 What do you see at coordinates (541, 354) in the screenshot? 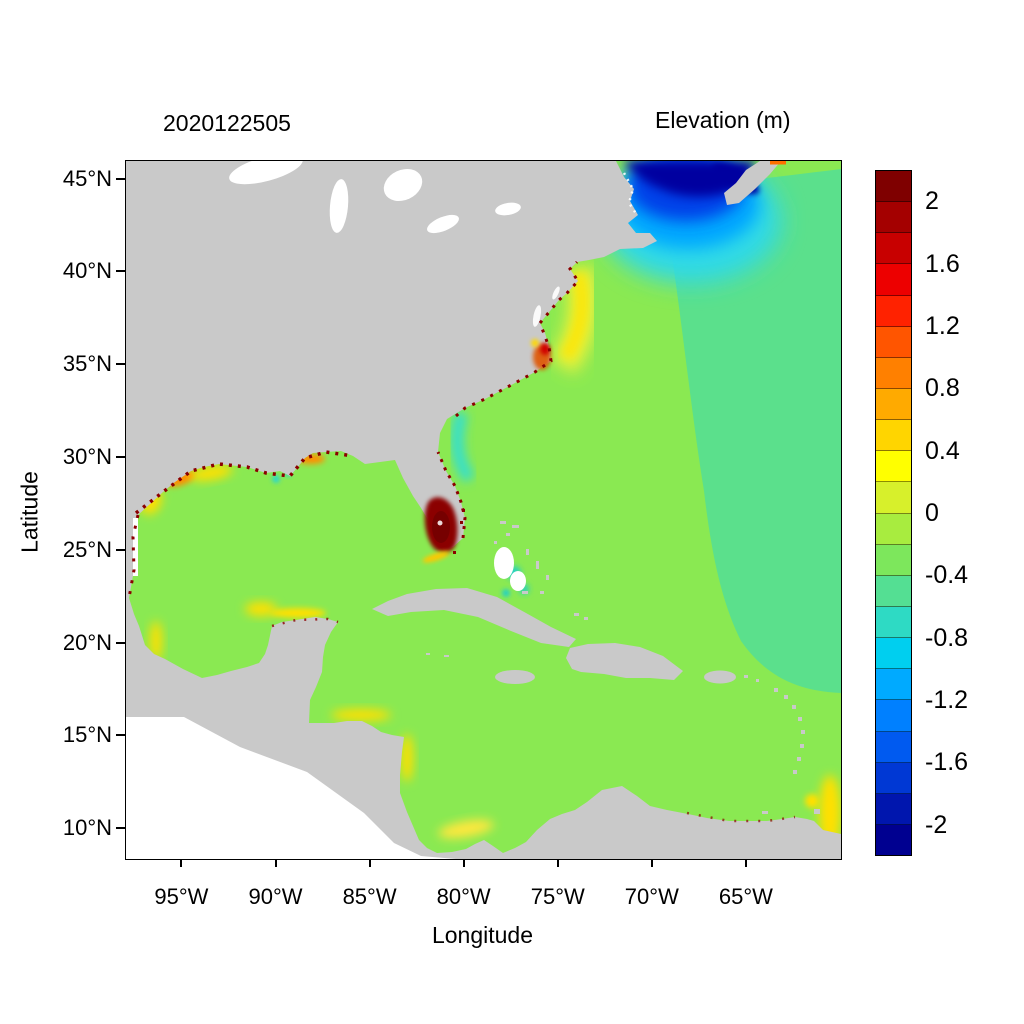
I see `hatteras-sound-cluster` at bounding box center [541, 354].